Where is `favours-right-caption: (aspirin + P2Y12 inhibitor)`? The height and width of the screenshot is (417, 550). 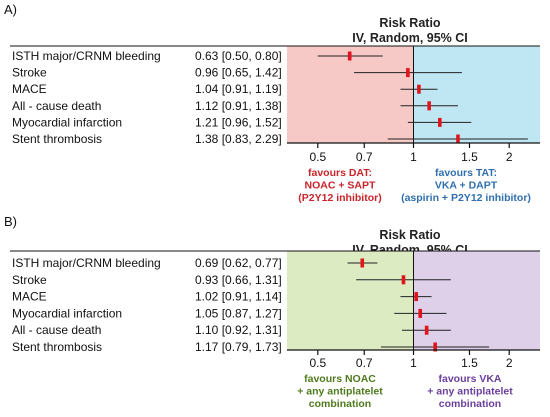
favours-right-caption: (aspirin + P2Y12 inhibitor) is located at coordinates (466, 198).